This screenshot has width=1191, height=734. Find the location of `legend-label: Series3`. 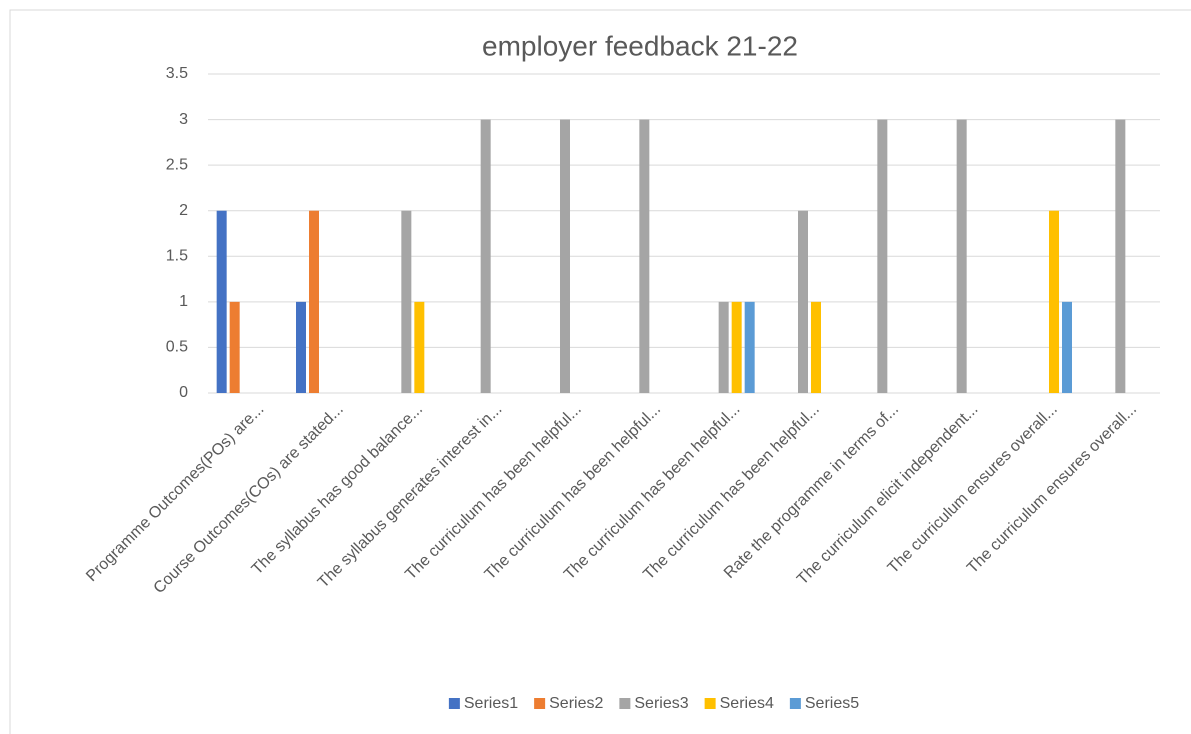

legend-label: Series3 is located at coordinates (661, 703).